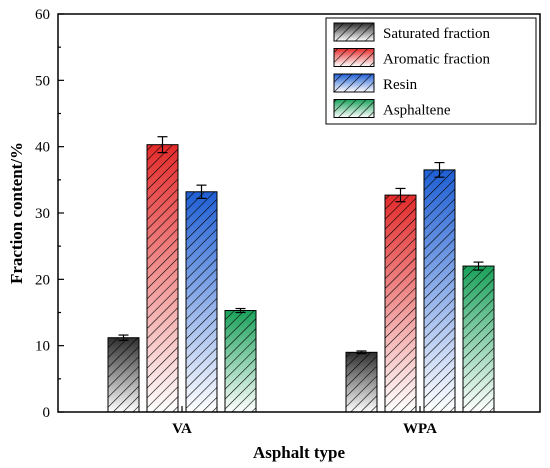  What do you see at coordinates (201, 302) in the screenshot?
I see `bar-hatch-va-resin` at bounding box center [201, 302].